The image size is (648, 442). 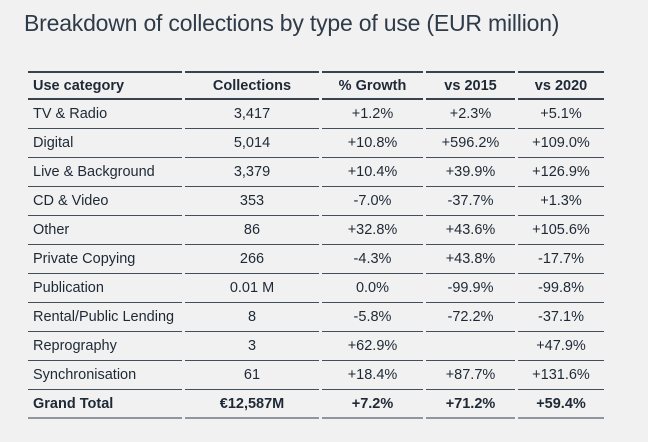 I want to click on cell-use-category: Synchronisation, so click(x=105, y=375).